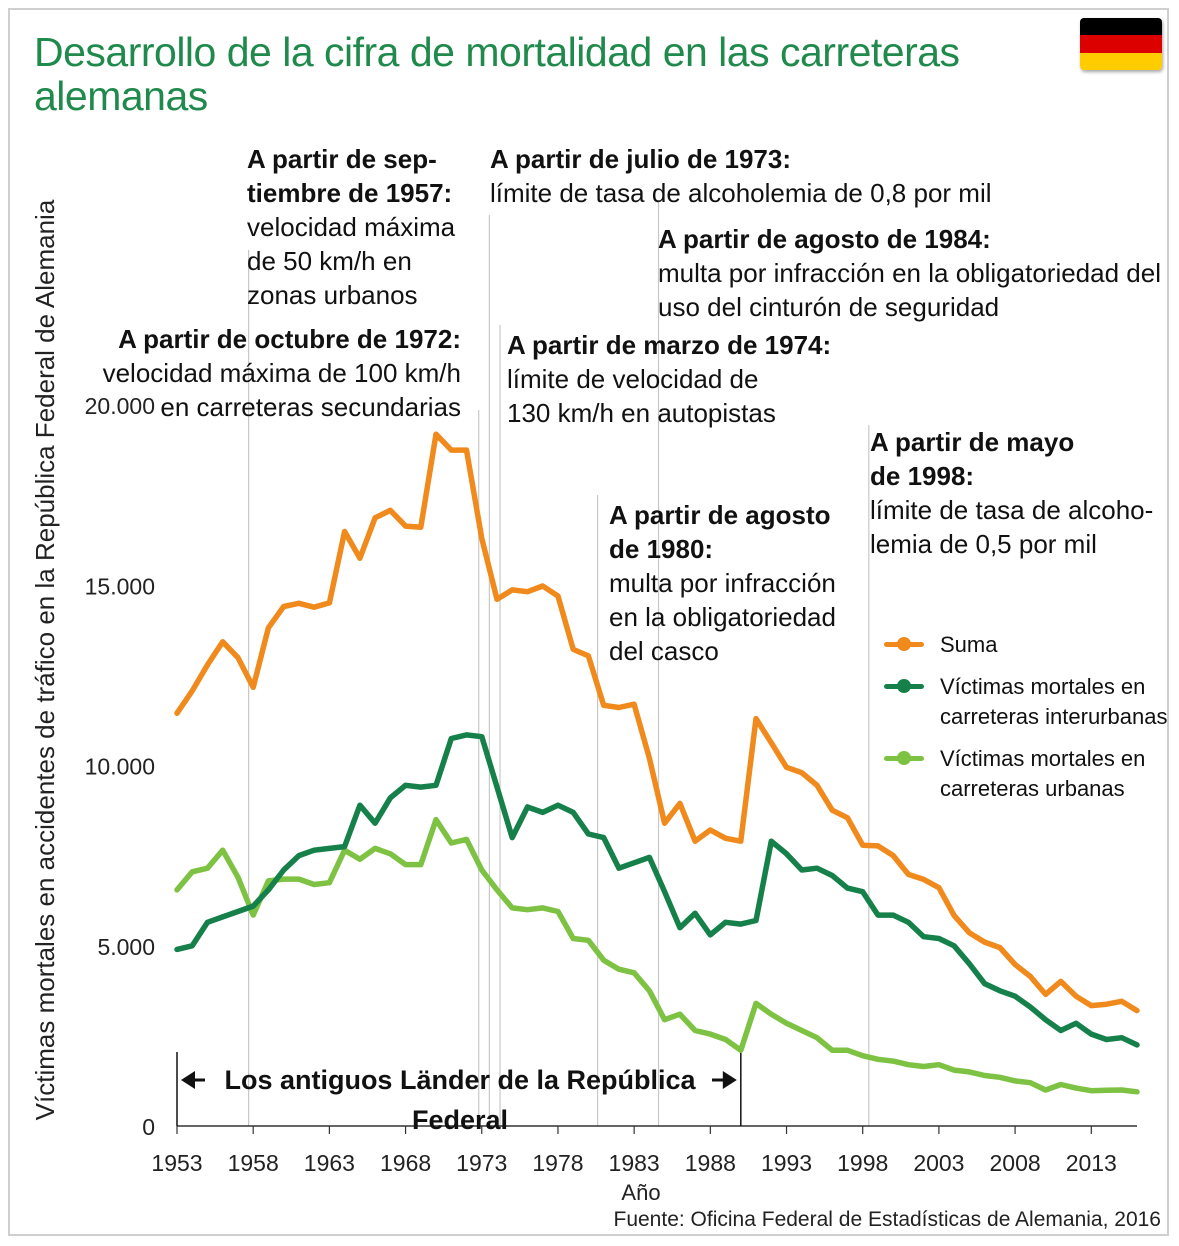 The width and height of the screenshot is (1179, 1246). Describe the element at coordinates (329, 261) in the screenshot. I see `annotation-line: de 50 km/h en` at that location.